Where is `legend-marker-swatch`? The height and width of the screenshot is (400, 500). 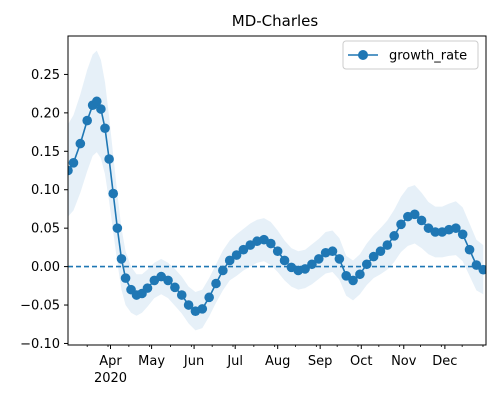
legend-marker-swatch is located at coordinates (363, 55).